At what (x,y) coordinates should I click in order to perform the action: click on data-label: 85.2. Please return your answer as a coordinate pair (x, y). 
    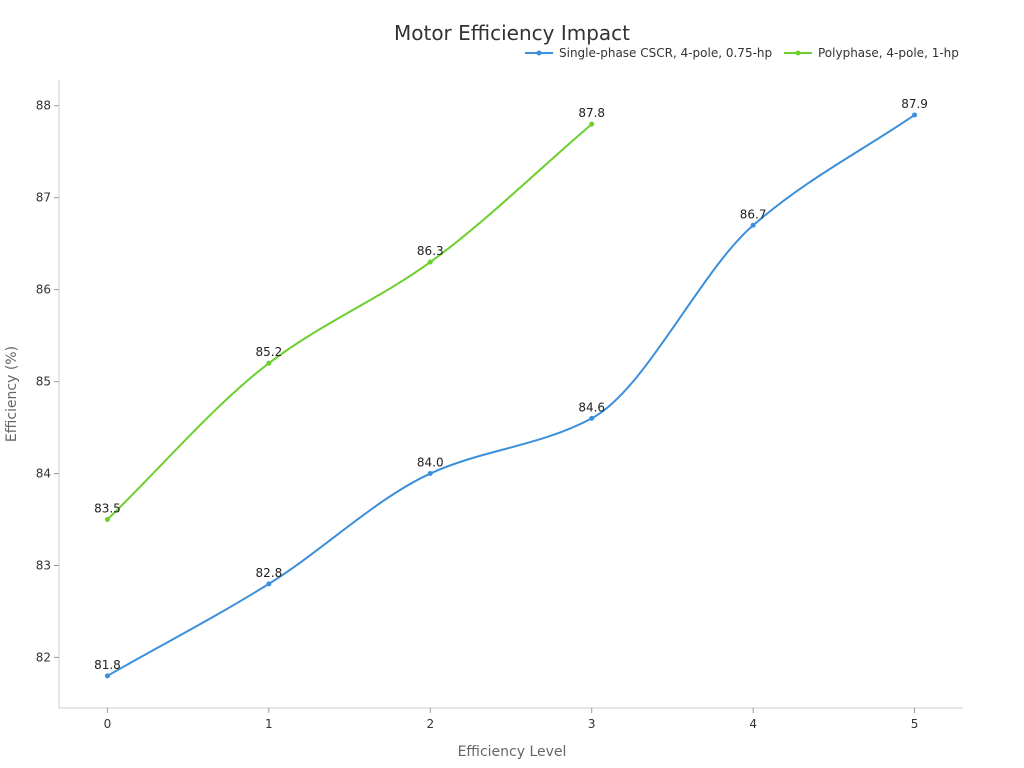
    Looking at the image, I should click on (268, 352).